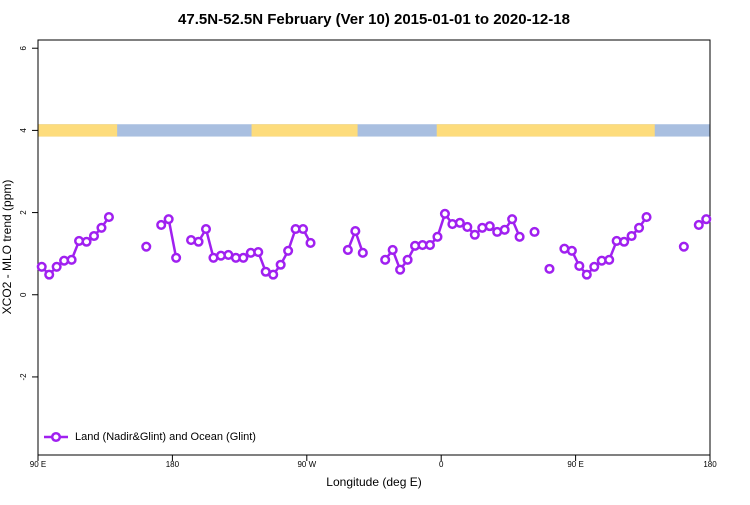  What do you see at coordinates (165, 437) in the screenshot?
I see `legend-label: Land (Nadir&Glint) and Ocean (Glint)` at bounding box center [165, 437].